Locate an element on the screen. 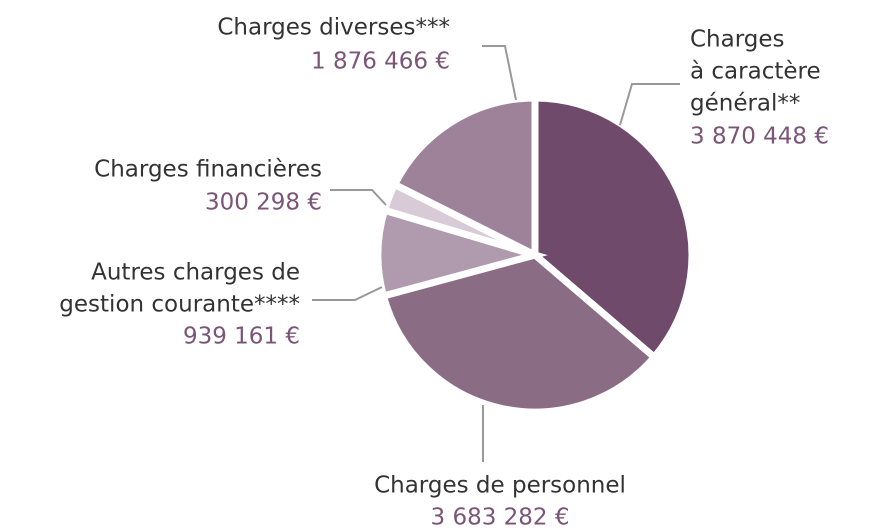  slice-label: Charges is located at coordinates (737, 40).